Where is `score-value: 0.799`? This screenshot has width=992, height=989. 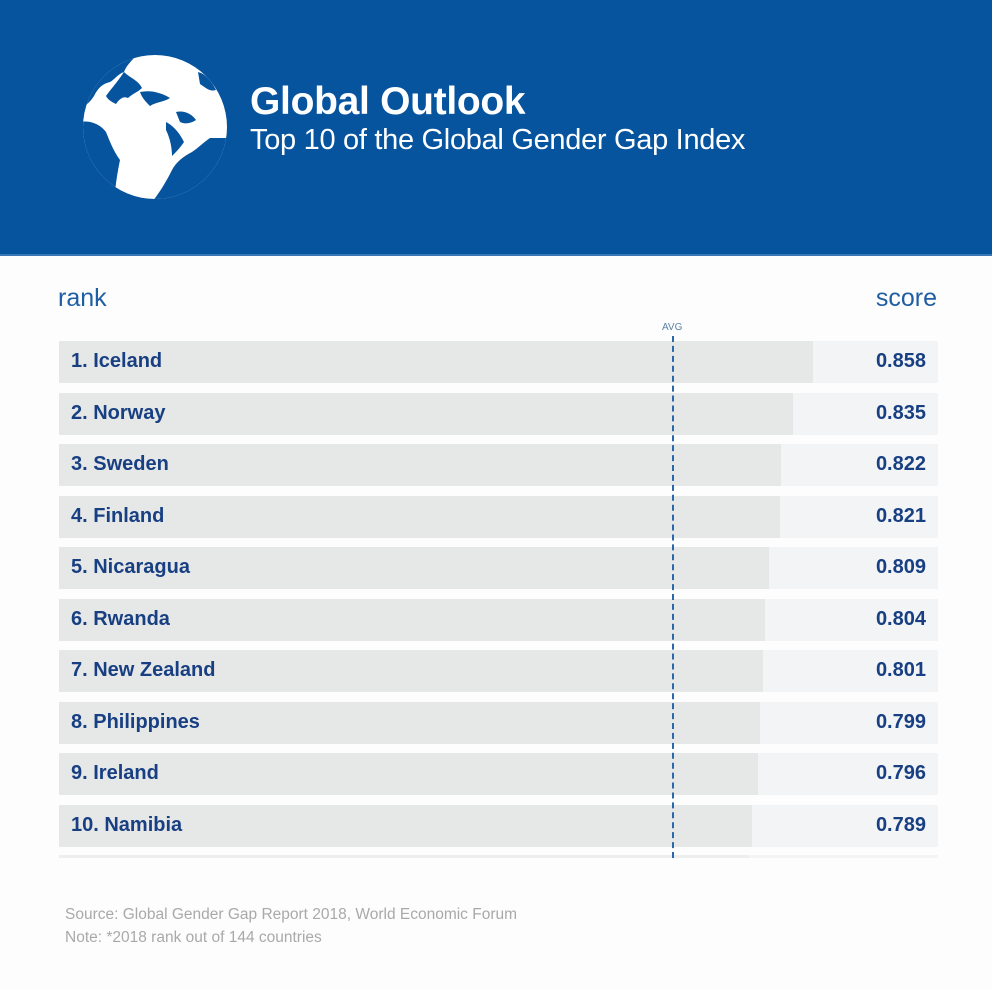
score-value: 0.799 is located at coordinates (900, 721).